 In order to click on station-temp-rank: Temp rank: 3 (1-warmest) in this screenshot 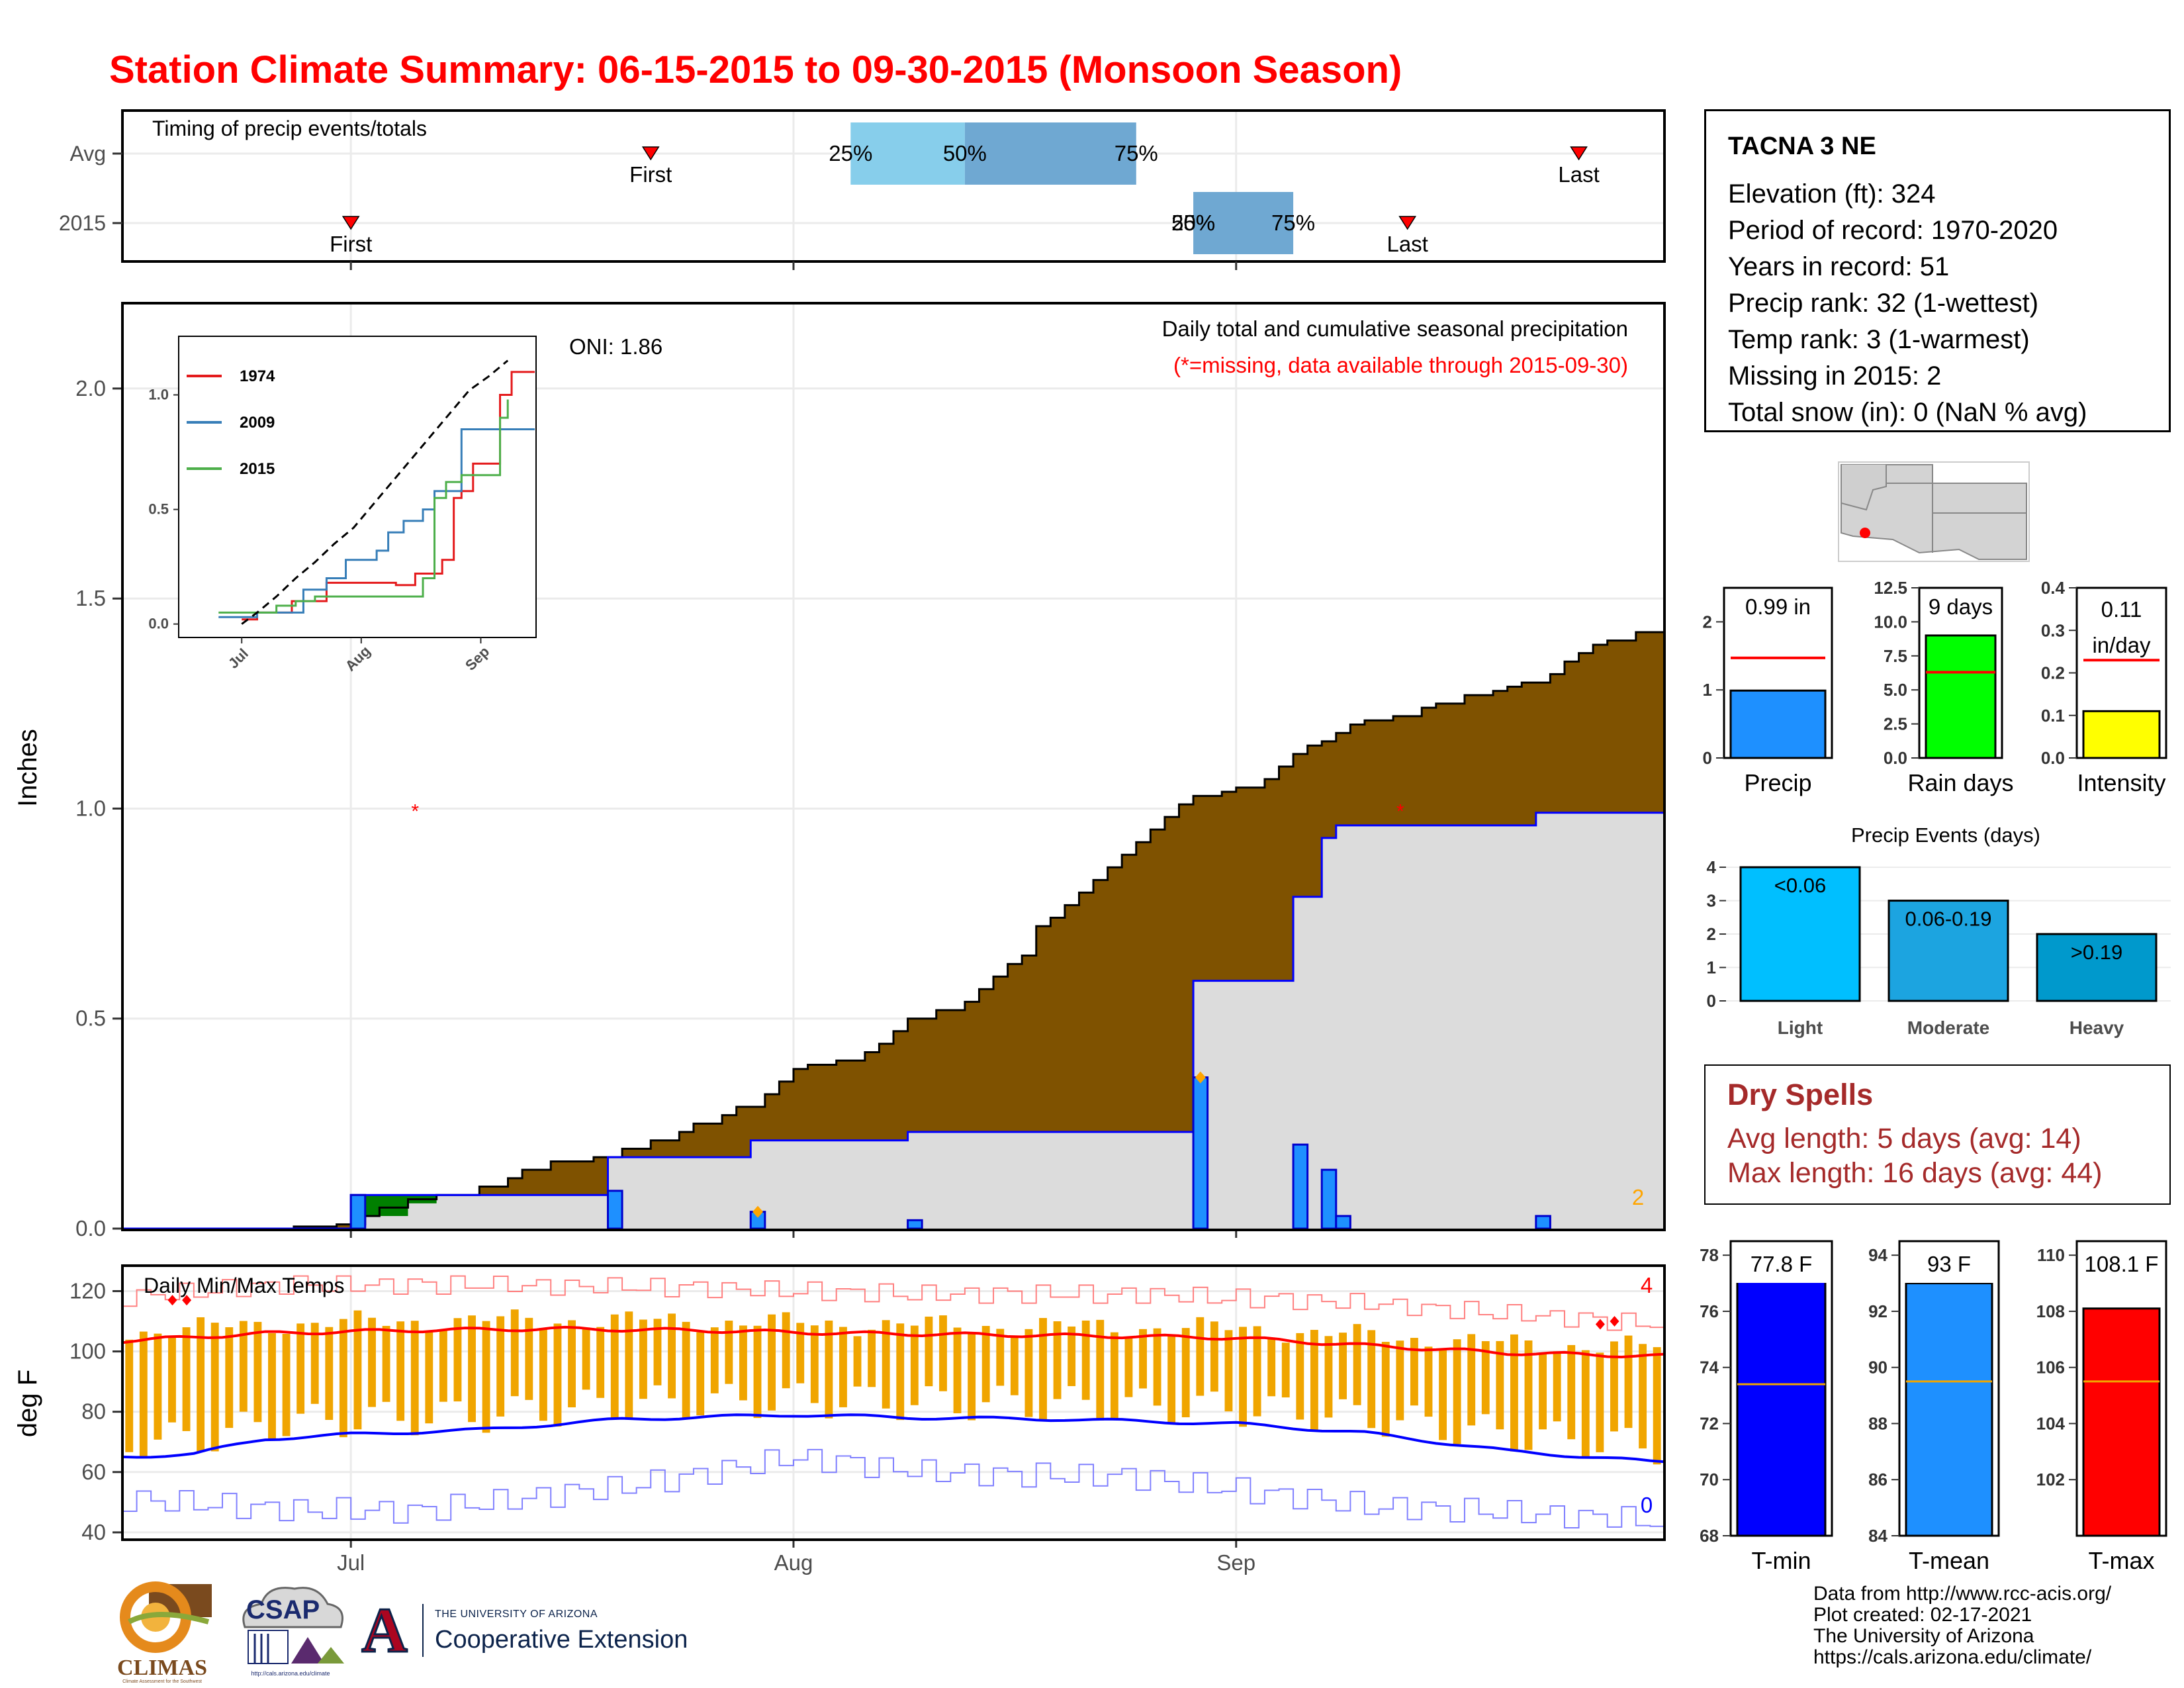, I will do `click(1879, 339)`.